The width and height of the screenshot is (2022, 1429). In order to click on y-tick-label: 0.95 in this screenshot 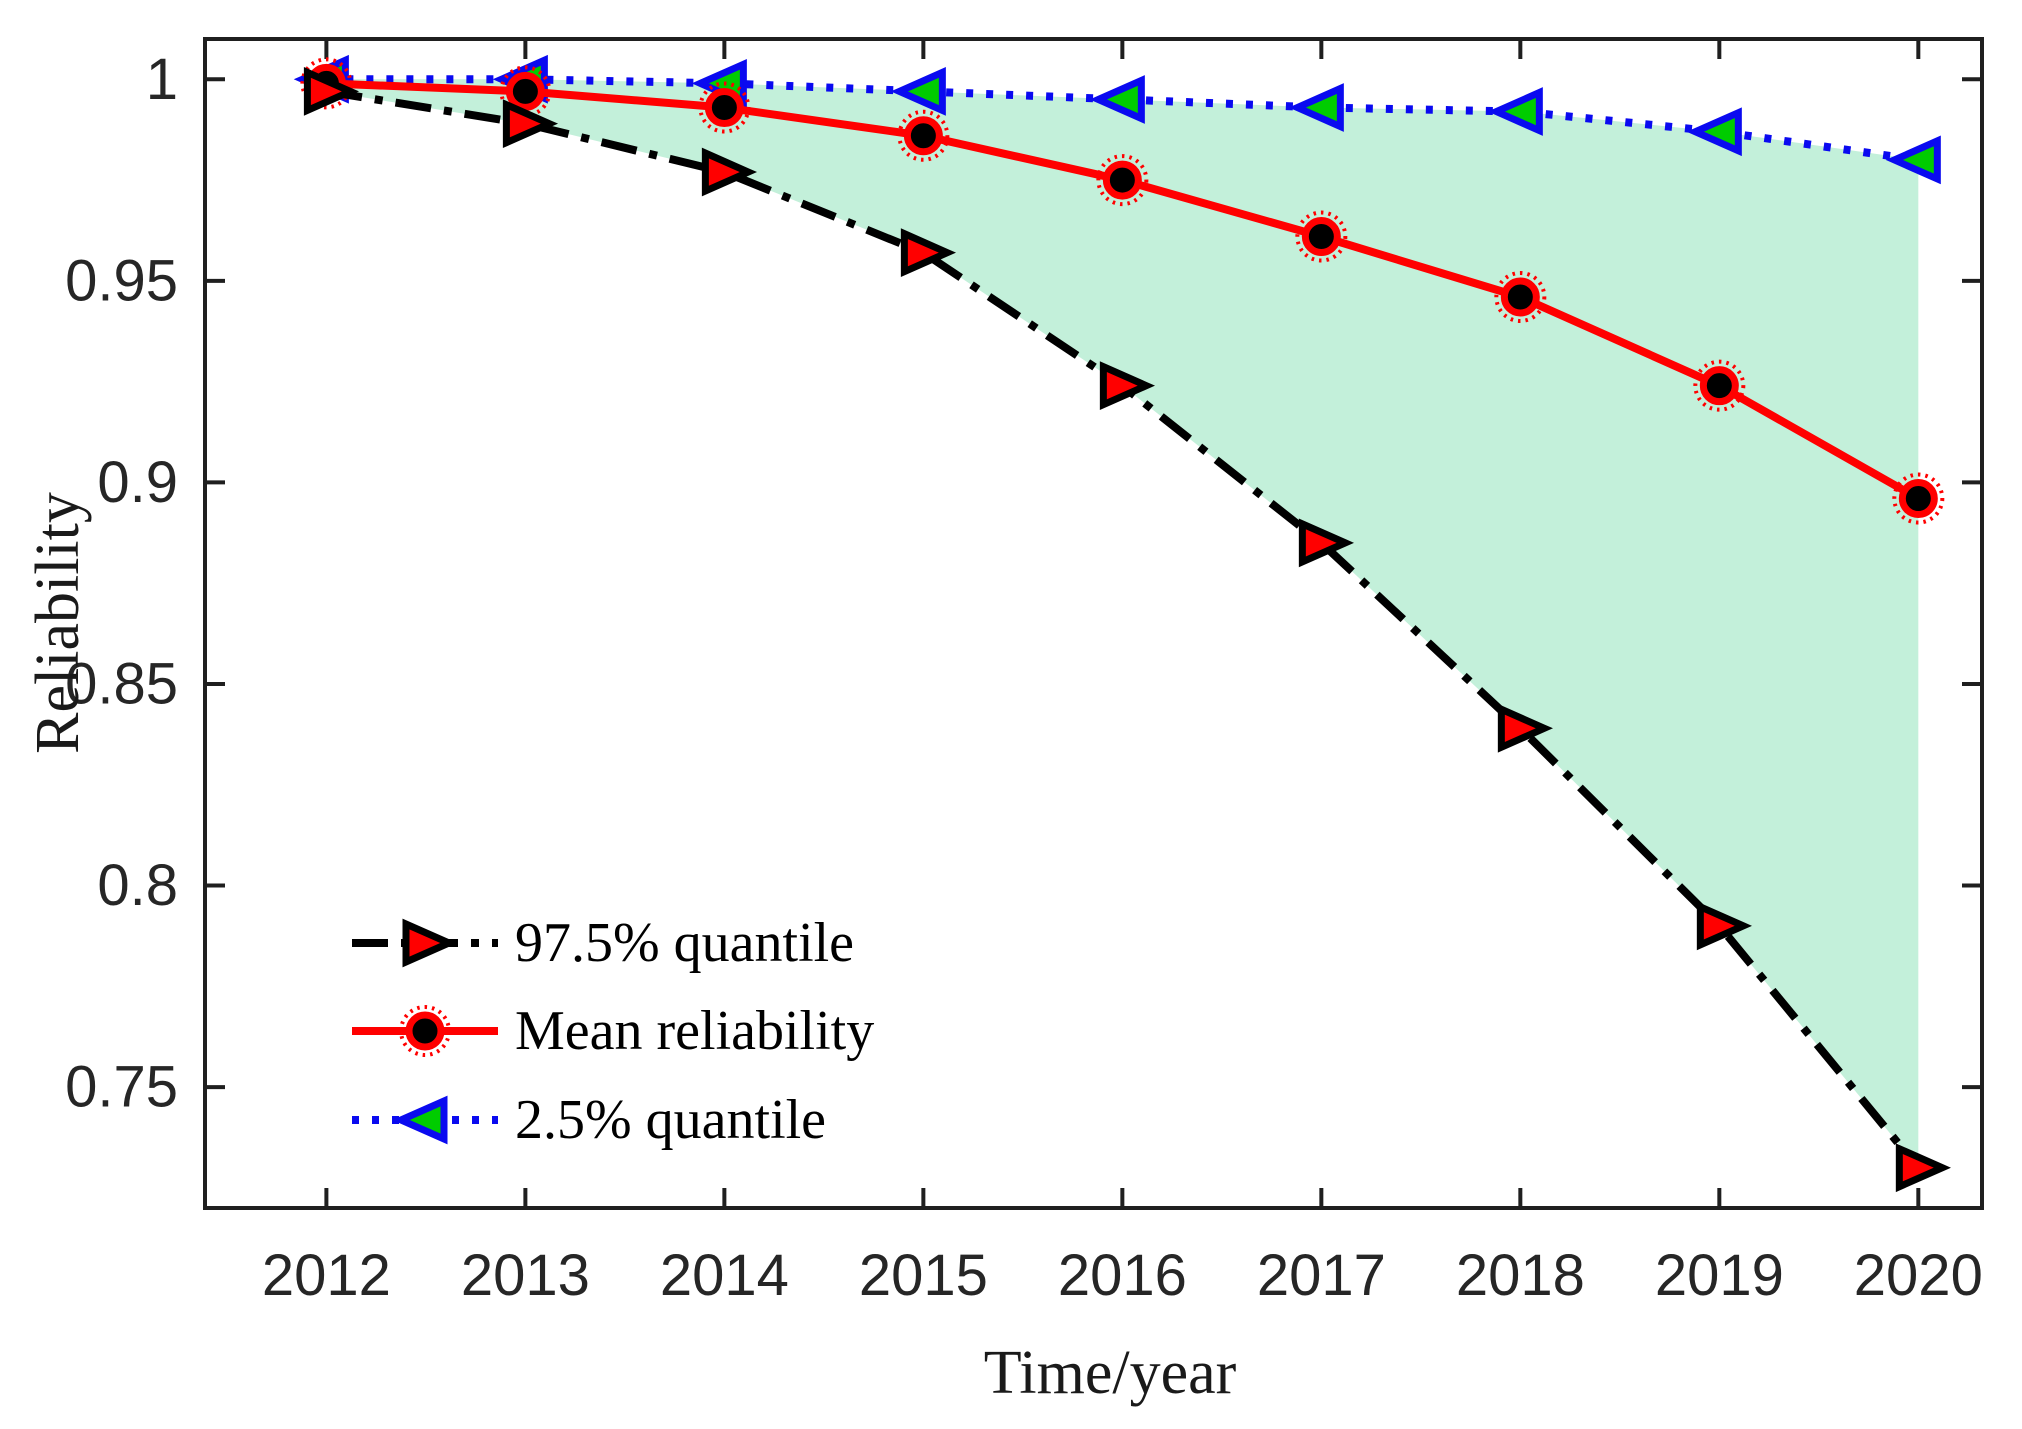, I will do `click(121, 280)`.